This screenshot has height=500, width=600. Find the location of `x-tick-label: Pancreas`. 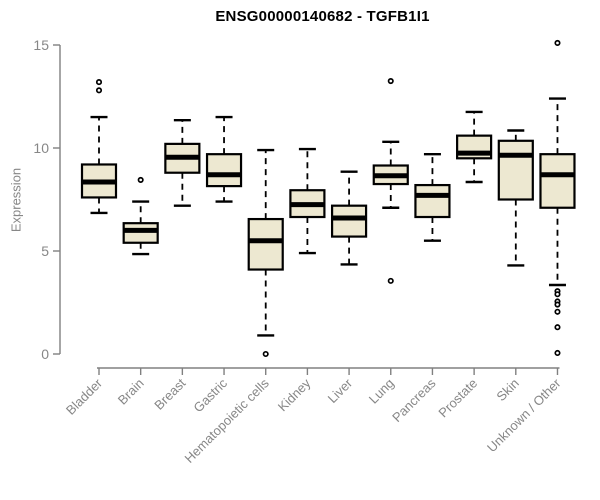

x-tick-label: Pancreas is located at coordinates (414, 400).